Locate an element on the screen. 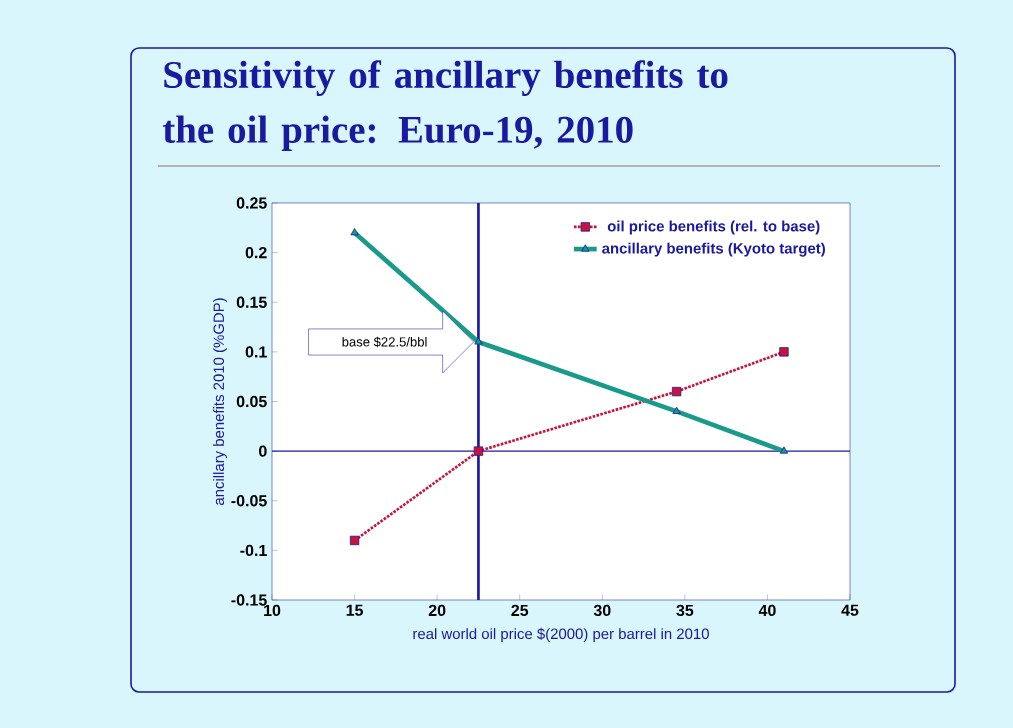 Image resolution: width=1013 pixels, height=728 pixels. y-tick-label: 0.25 is located at coordinates (251, 203).